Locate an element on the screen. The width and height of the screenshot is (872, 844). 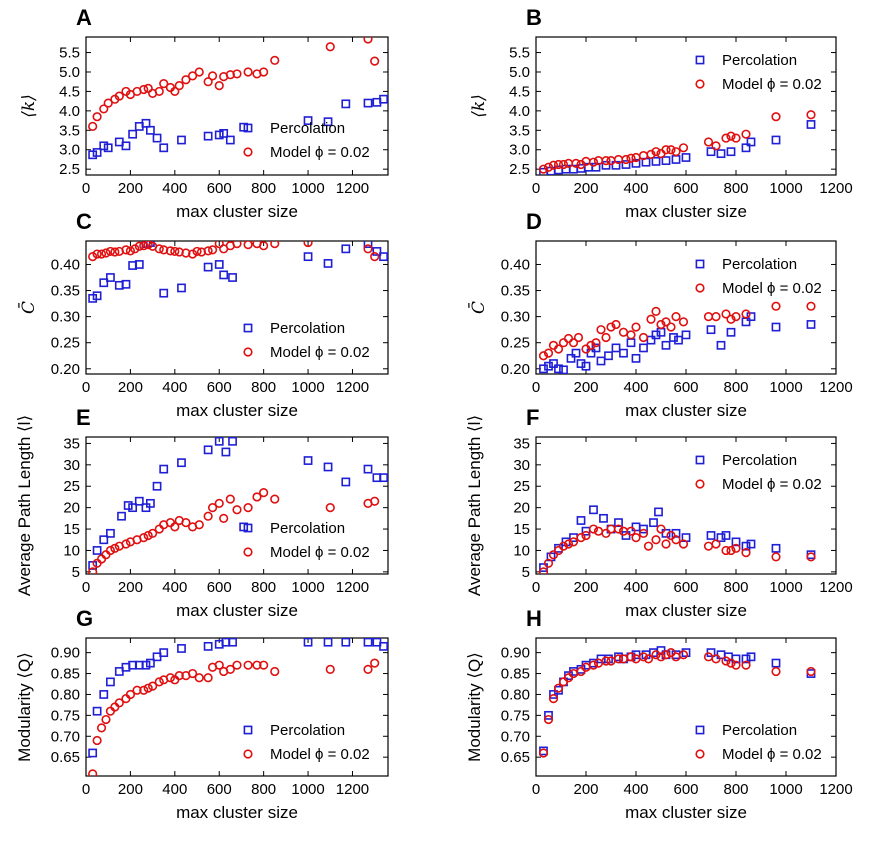
legend-label-percolation: Percolation is located at coordinates (307, 528).